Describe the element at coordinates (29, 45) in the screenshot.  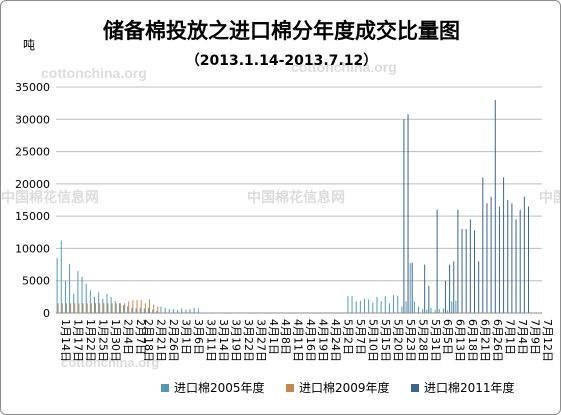
I see `y-axis-unit-label: 吨` at that location.